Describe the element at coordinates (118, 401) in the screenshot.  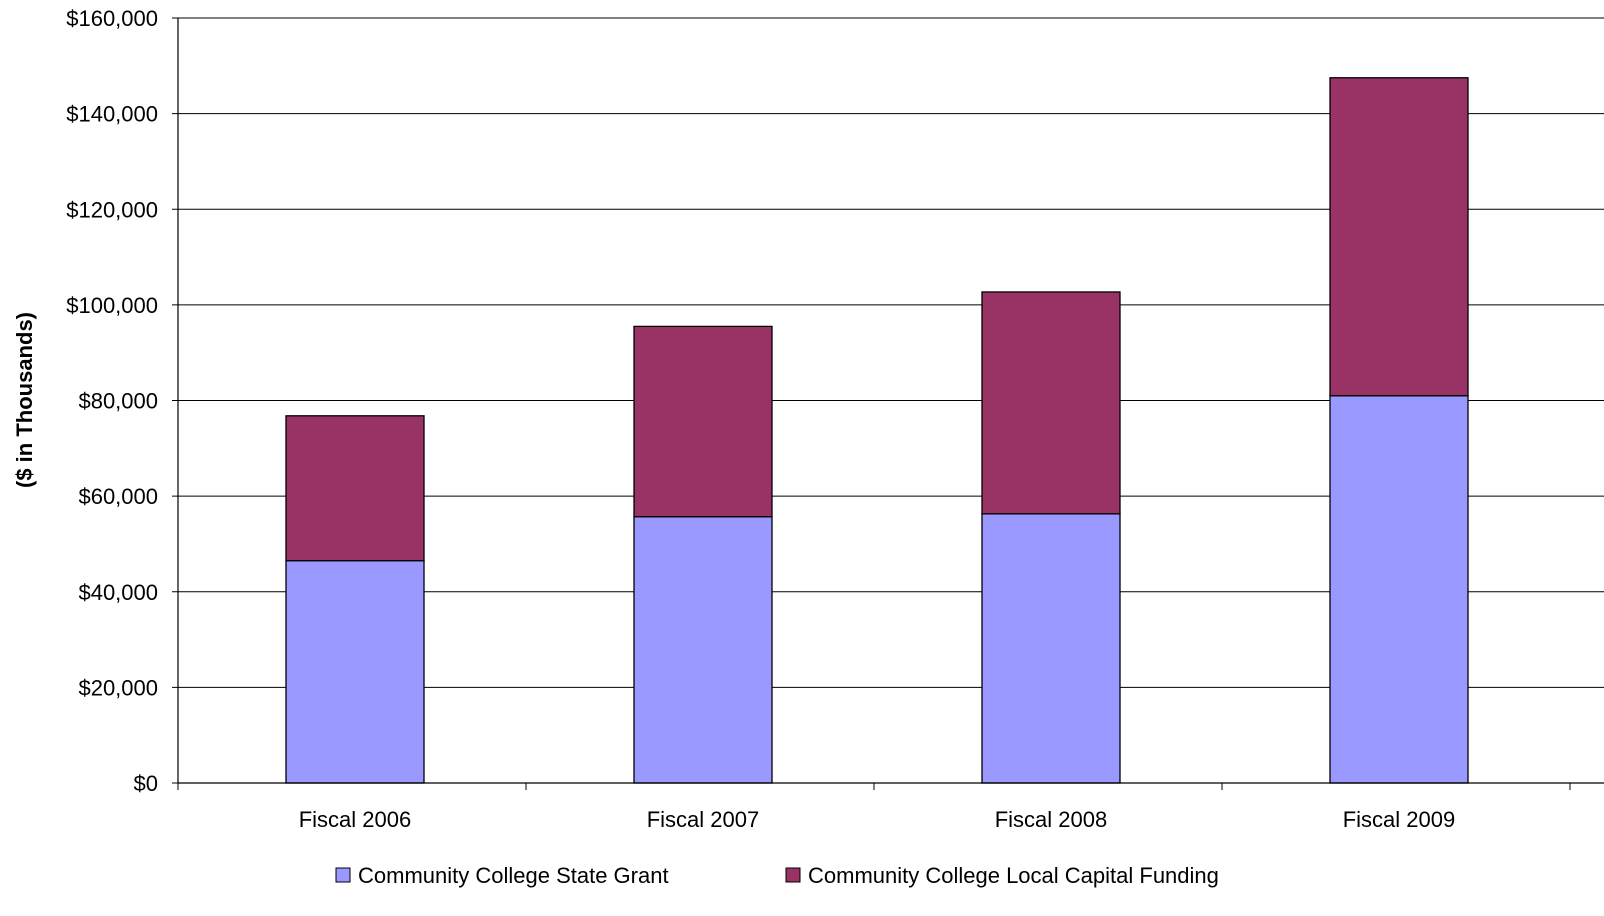
I see `y-tick-label: $80,000` at that location.